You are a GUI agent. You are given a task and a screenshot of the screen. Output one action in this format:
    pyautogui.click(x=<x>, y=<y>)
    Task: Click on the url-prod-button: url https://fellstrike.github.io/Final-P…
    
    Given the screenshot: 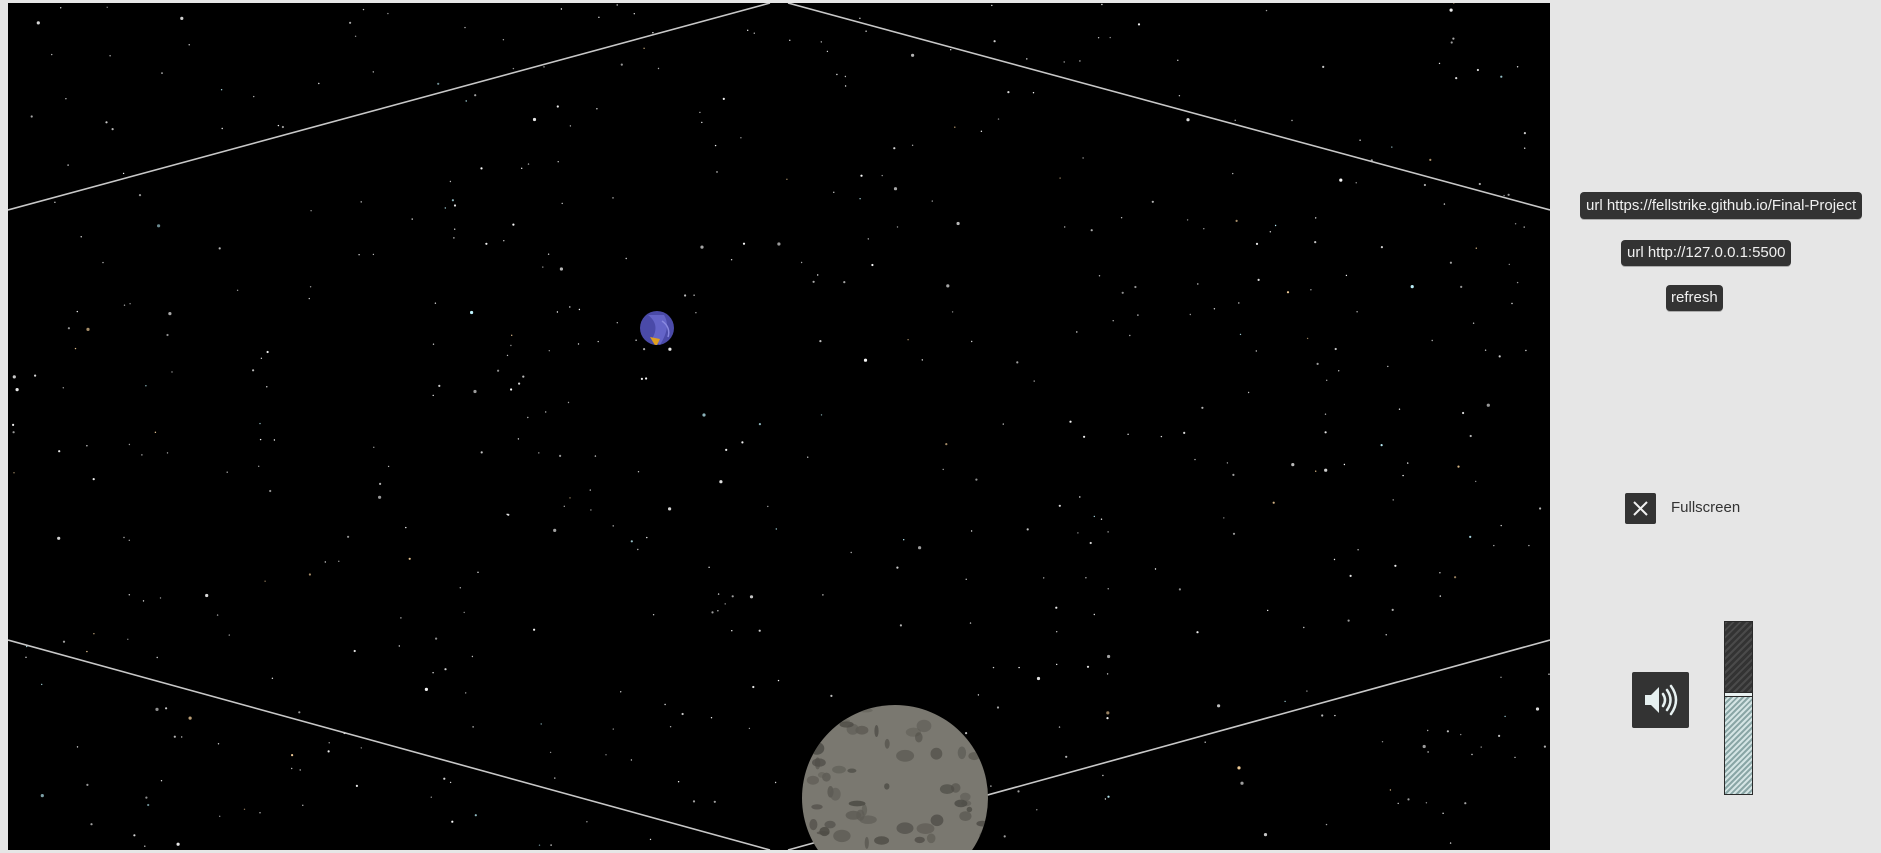 What is the action you would take?
    pyautogui.click(x=1721, y=205)
    